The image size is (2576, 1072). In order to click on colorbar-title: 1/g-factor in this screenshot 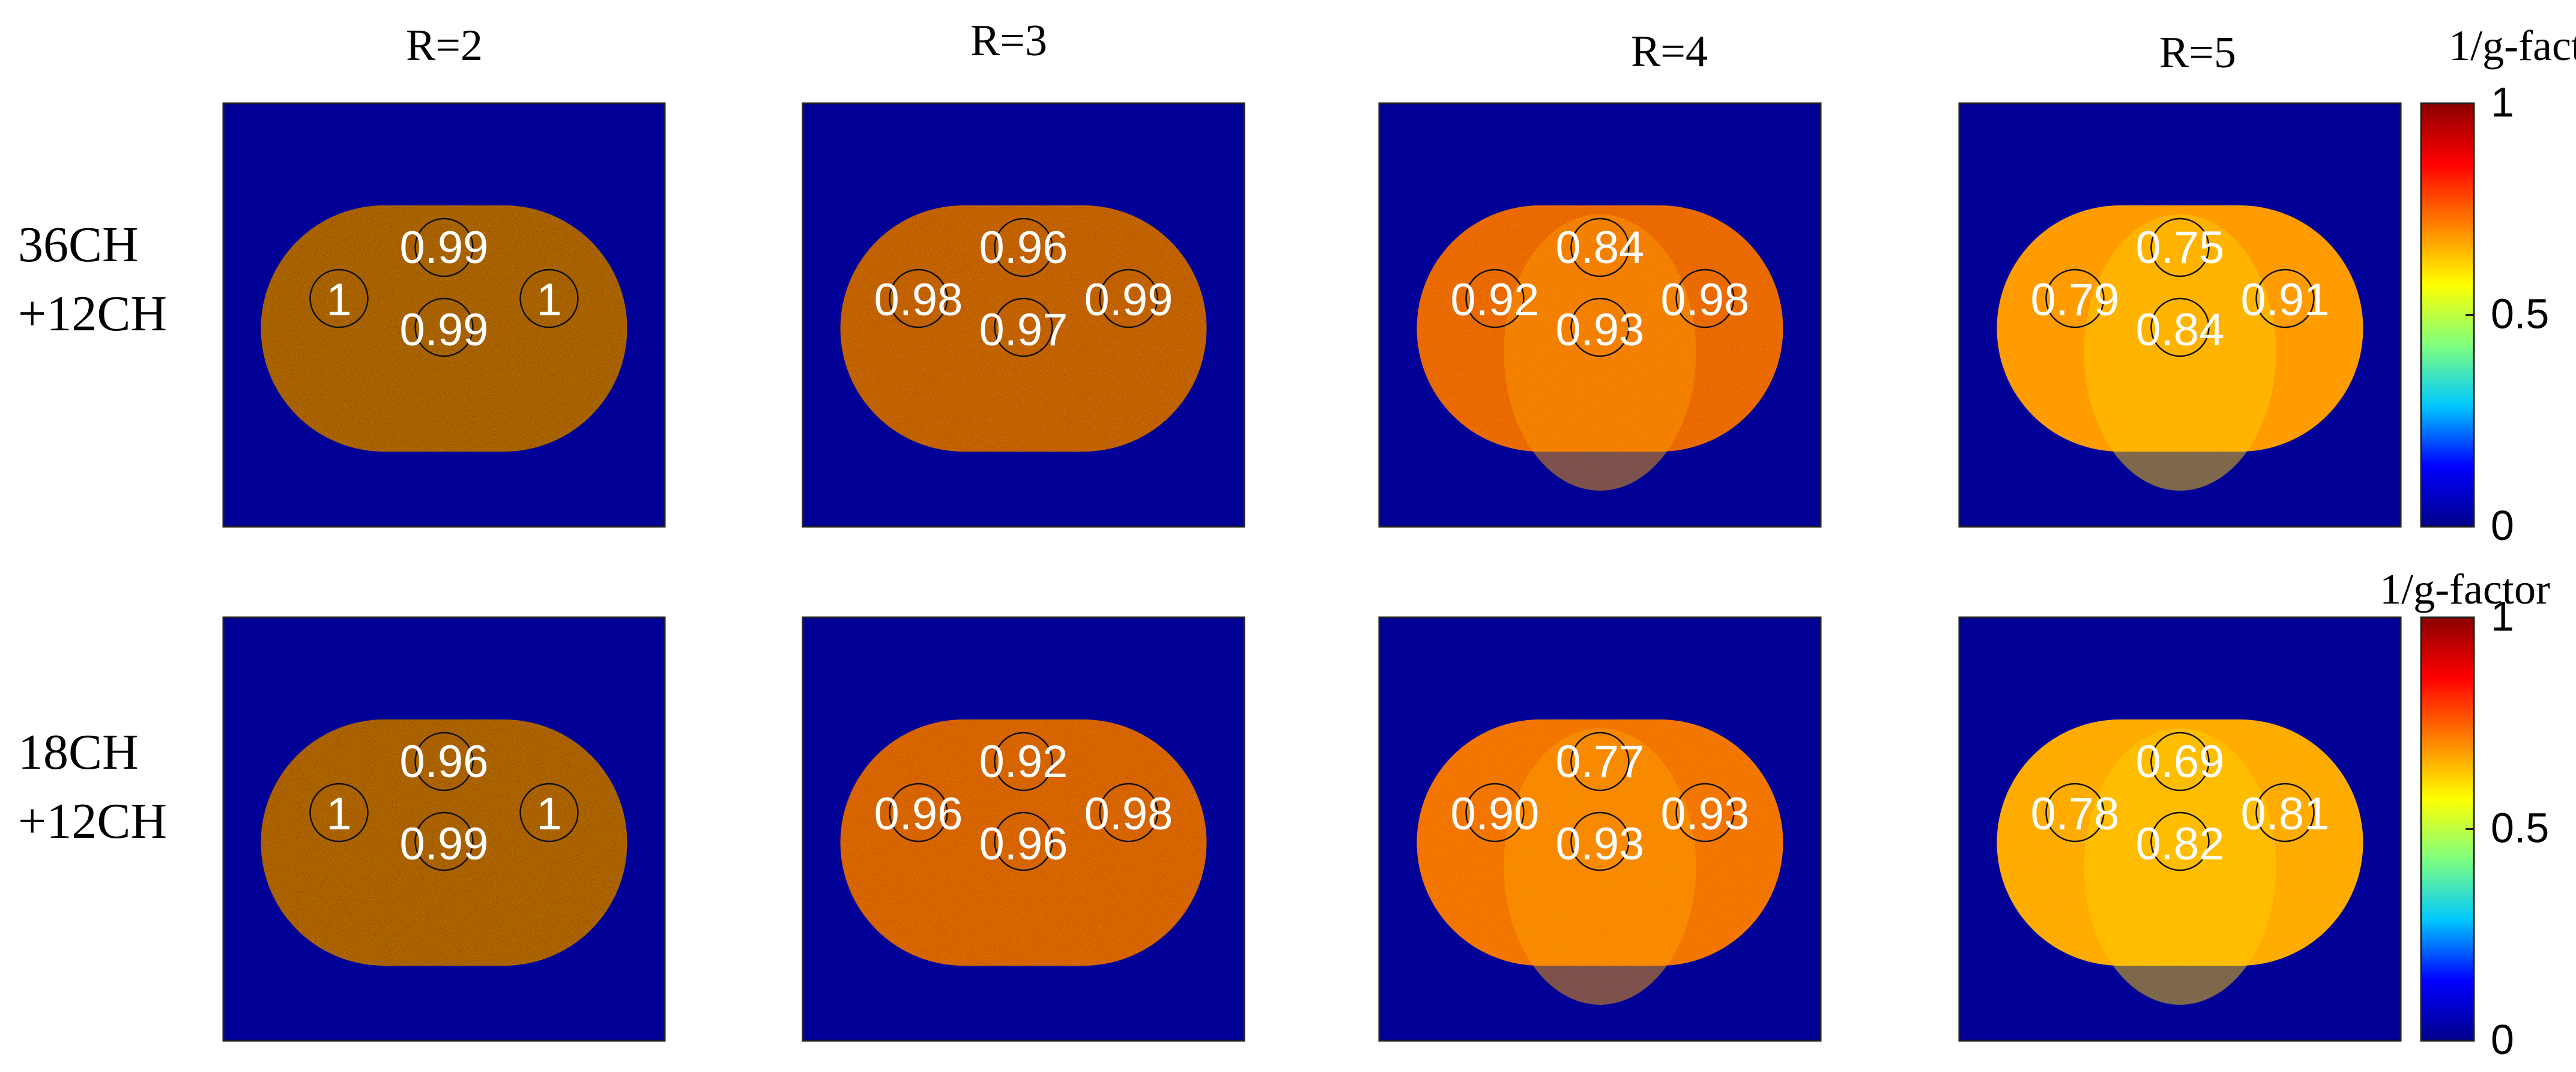, I will do `click(2465, 589)`.